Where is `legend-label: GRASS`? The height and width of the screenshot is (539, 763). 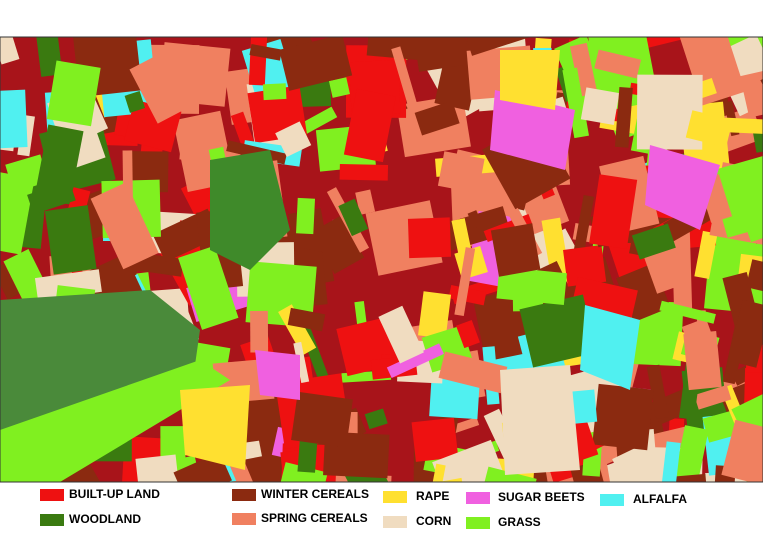 legend-label: GRASS is located at coordinates (519, 522).